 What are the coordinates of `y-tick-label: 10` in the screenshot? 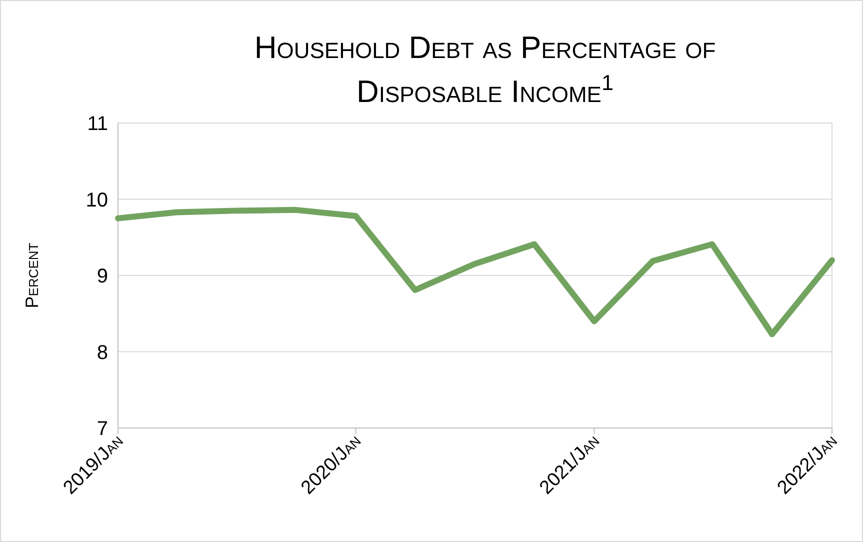 It's located at (97, 200).